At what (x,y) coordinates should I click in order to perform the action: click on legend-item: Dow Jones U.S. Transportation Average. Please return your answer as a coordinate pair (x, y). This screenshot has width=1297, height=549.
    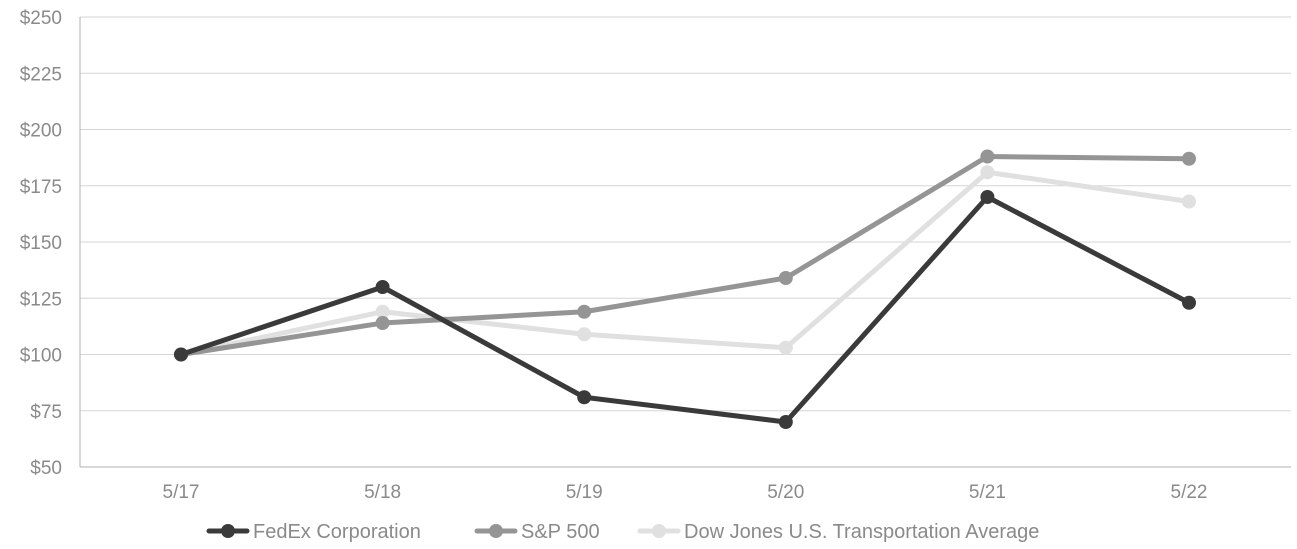
    Looking at the image, I should click on (838, 532).